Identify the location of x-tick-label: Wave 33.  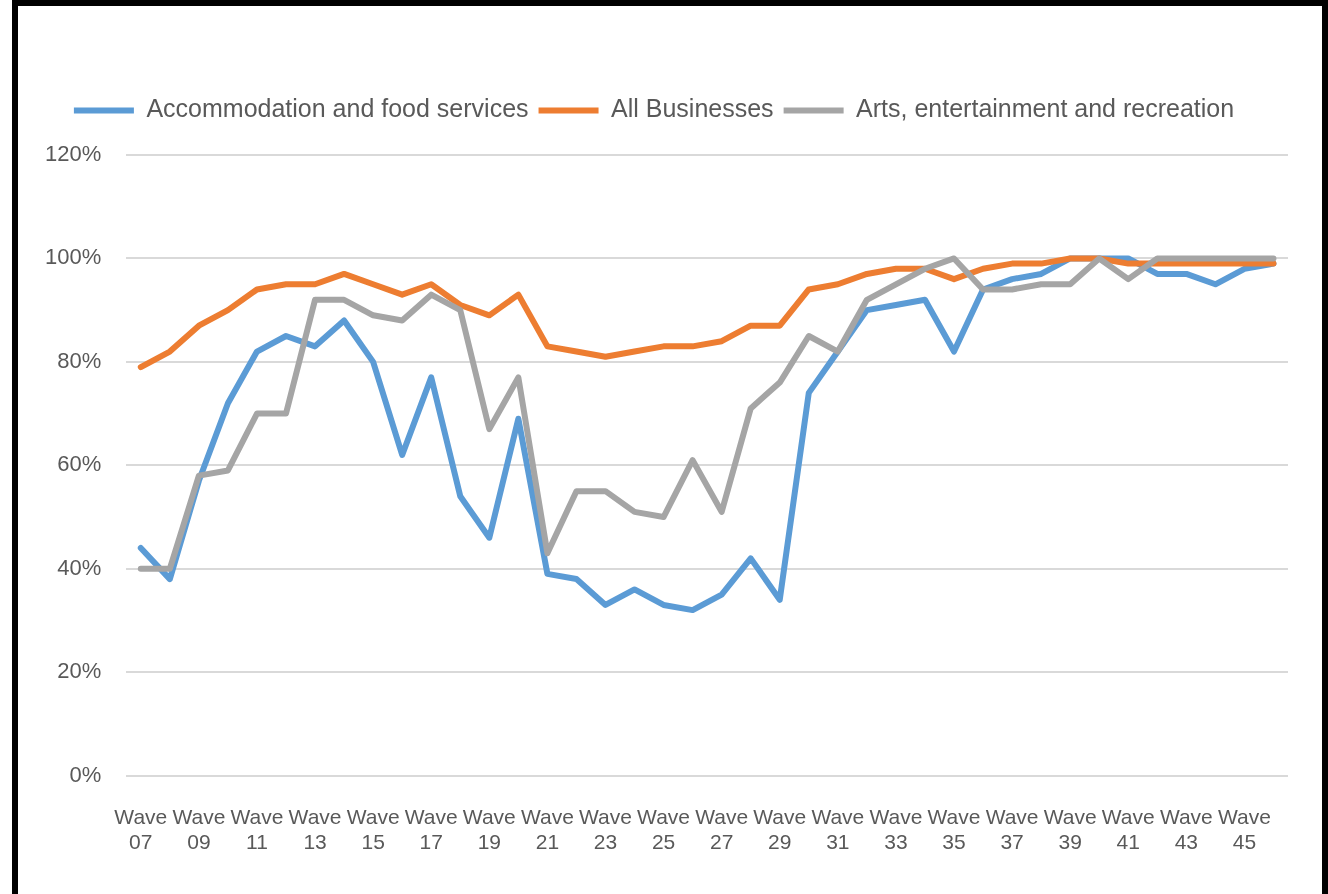
(896, 829).